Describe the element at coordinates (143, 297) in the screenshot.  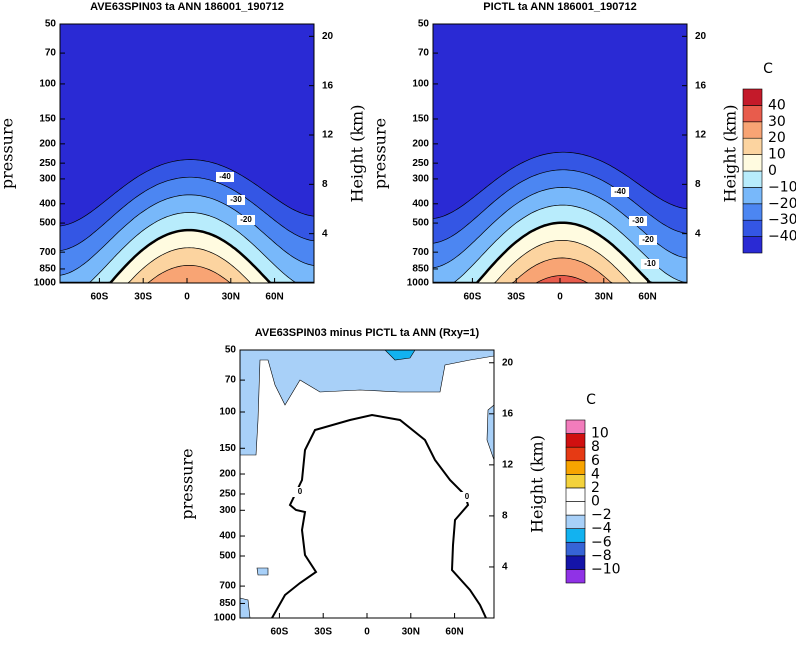
I see `x-tick-label: 30S` at that location.